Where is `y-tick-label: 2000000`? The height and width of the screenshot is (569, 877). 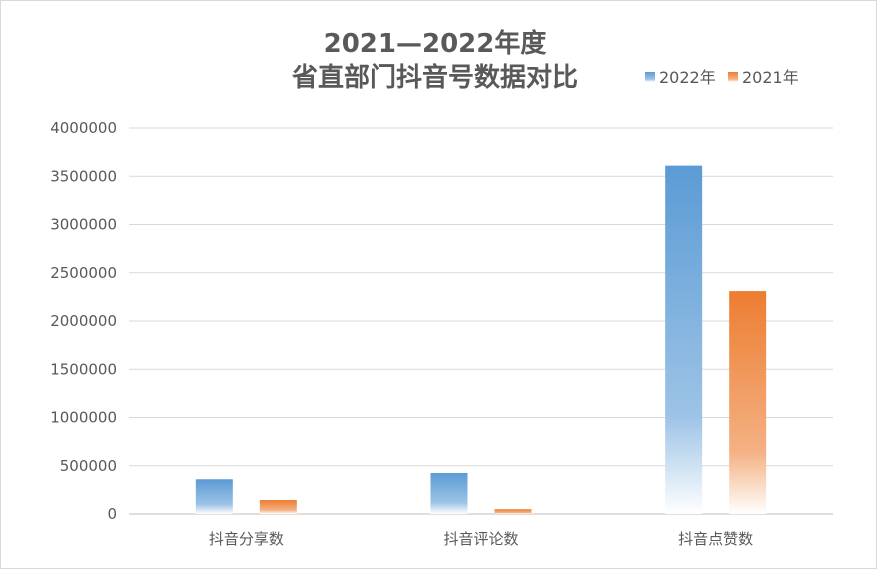 y-tick-label: 2000000 is located at coordinates (83, 321).